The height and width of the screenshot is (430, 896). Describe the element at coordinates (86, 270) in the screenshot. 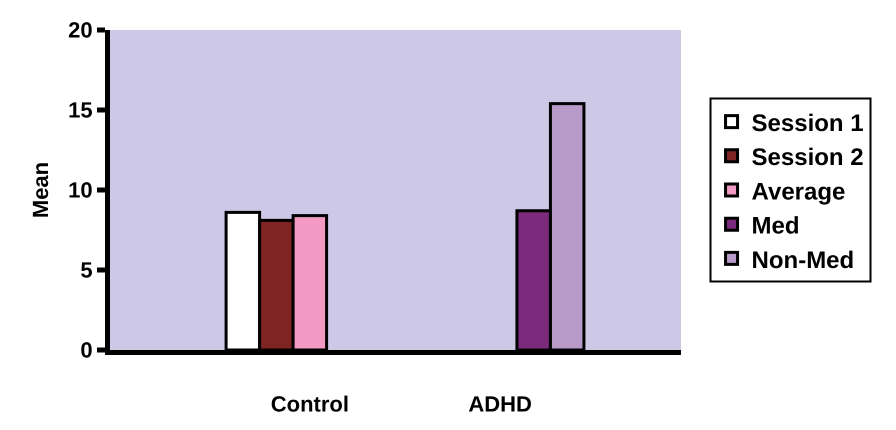

I see `y-tick-label: 5` at that location.